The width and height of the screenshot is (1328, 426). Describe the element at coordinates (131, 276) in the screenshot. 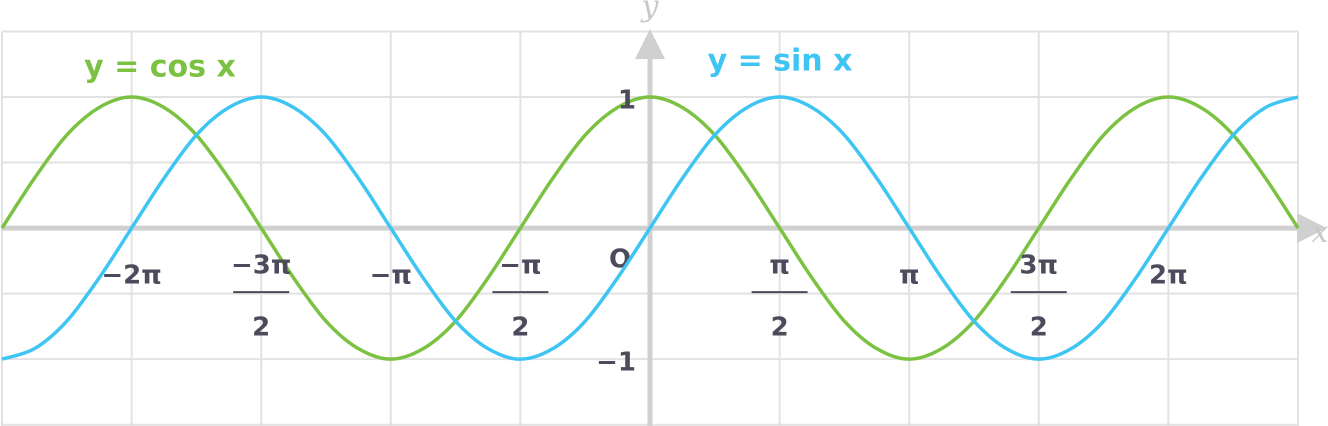

I see `x-tick-label: −2π` at that location.